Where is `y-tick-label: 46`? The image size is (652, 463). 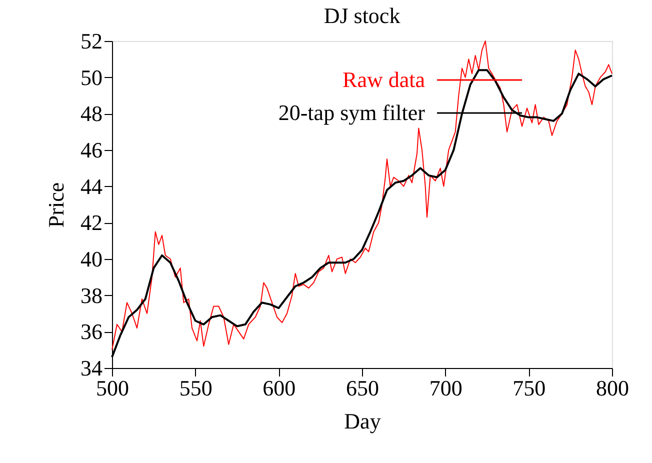 y-tick-label: 46 is located at coordinates (91, 150).